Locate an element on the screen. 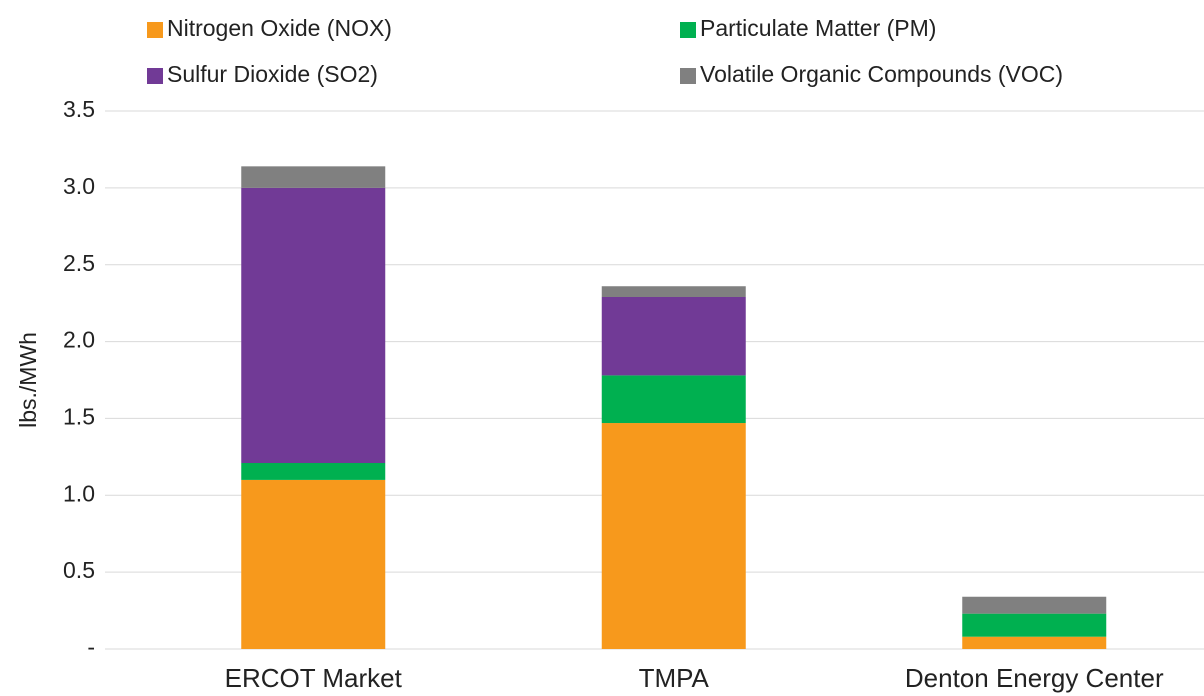  y-tick-label: 1.0 is located at coordinates (79, 493).